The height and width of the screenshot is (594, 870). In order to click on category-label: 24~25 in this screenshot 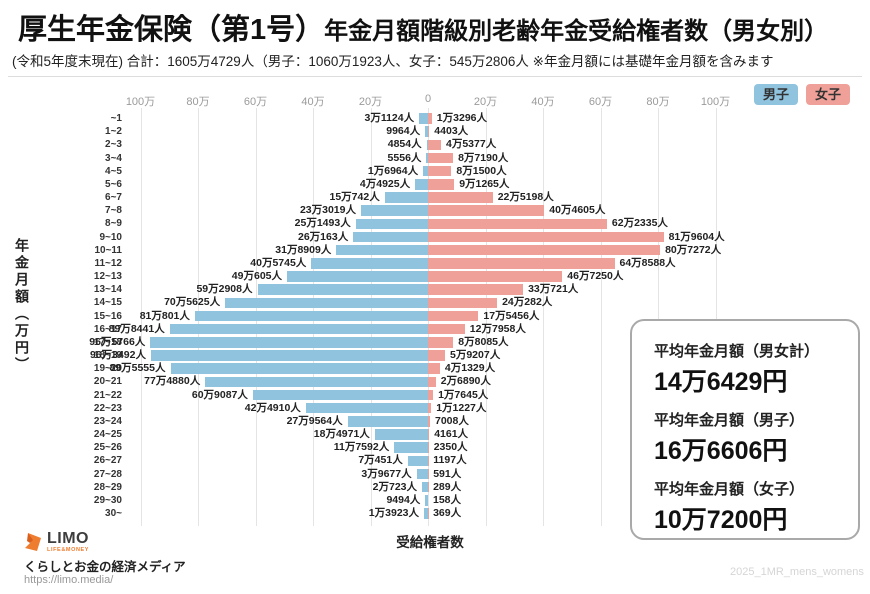, I will do `click(107, 435)`.